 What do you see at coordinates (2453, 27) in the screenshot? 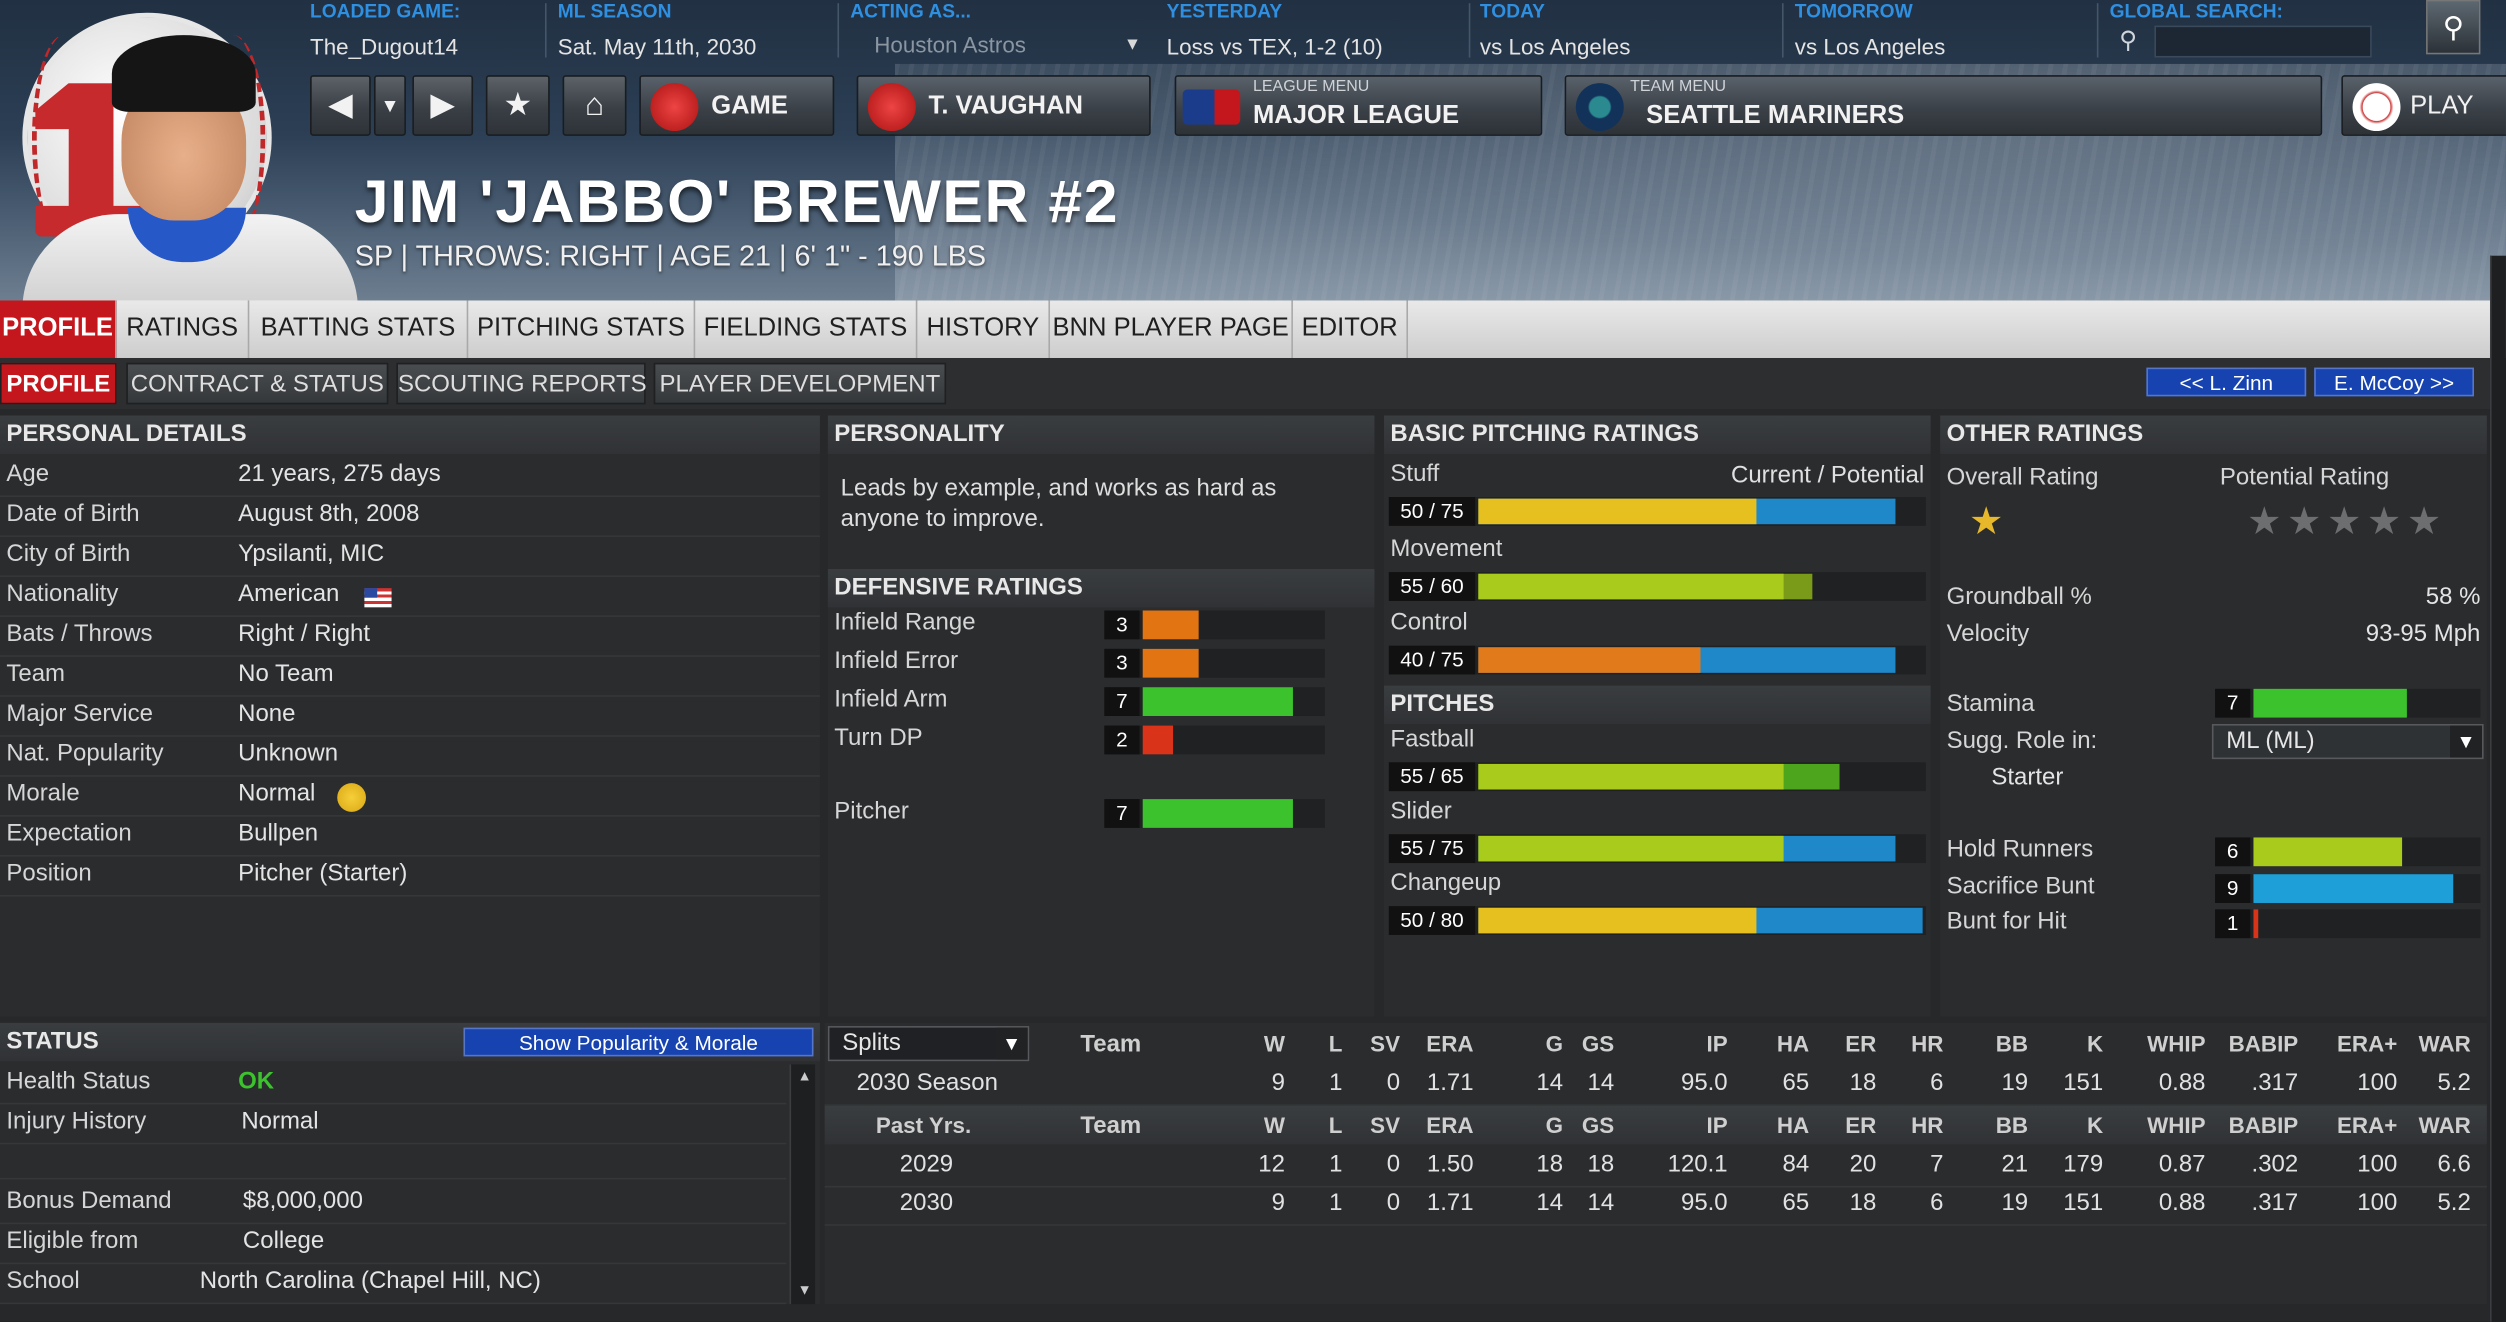
I see `search-button: ⚲` at bounding box center [2453, 27].